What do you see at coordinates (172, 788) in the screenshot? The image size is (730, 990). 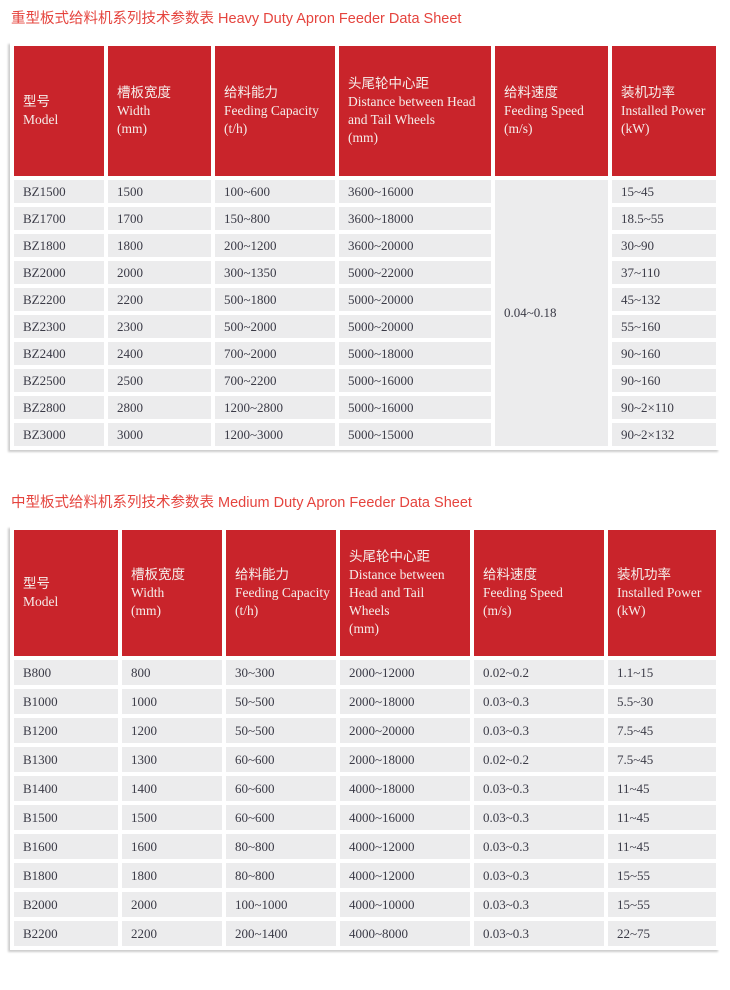 I see `table-cell: 1400` at bounding box center [172, 788].